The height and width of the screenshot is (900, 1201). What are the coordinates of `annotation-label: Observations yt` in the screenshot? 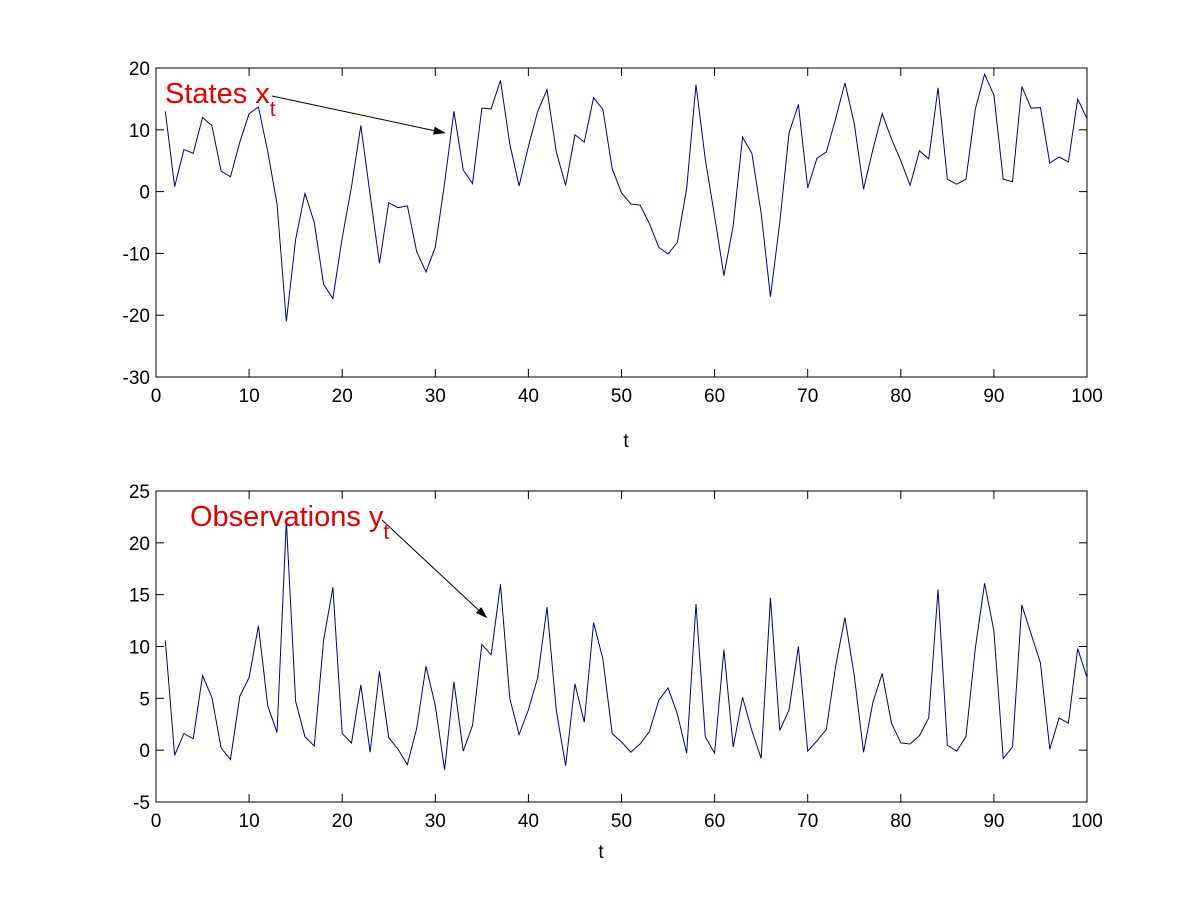 It's located at (289, 522).